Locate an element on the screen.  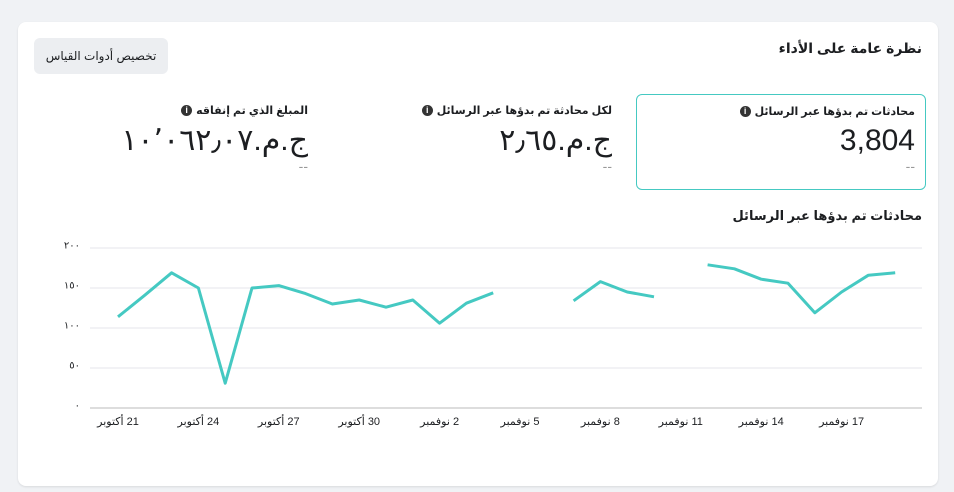
x-tick-label: 5 نوفمبر is located at coordinates (520, 422).